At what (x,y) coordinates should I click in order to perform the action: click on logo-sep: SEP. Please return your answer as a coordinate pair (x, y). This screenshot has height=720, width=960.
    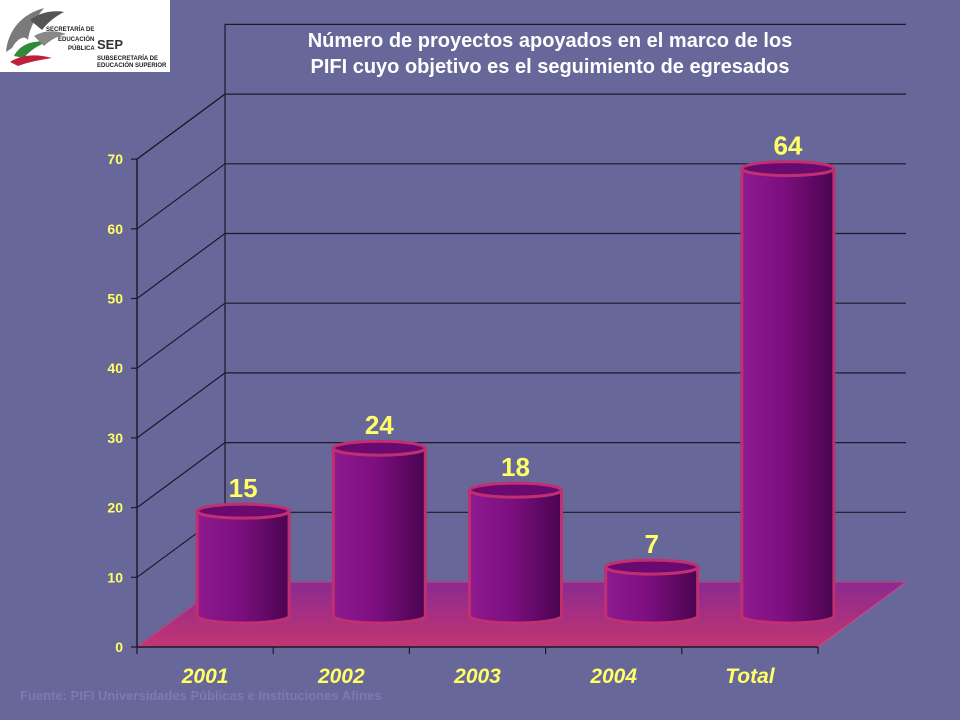
    Looking at the image, I should click on (110, 44).